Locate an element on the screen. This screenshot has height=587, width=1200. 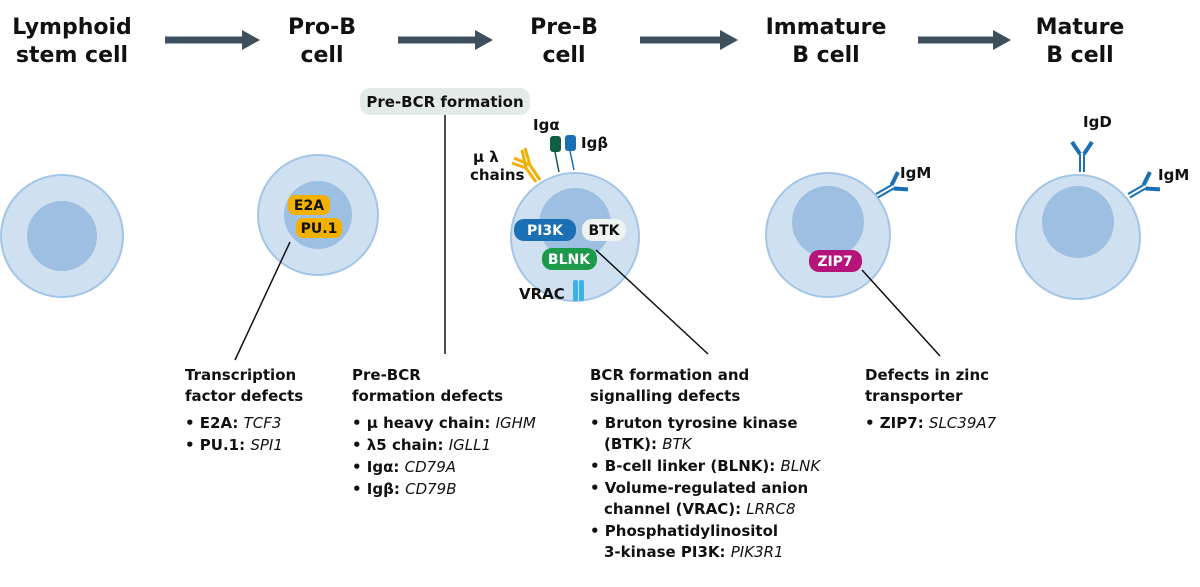
svg-text: Immature is located at coordinates (826, 27).